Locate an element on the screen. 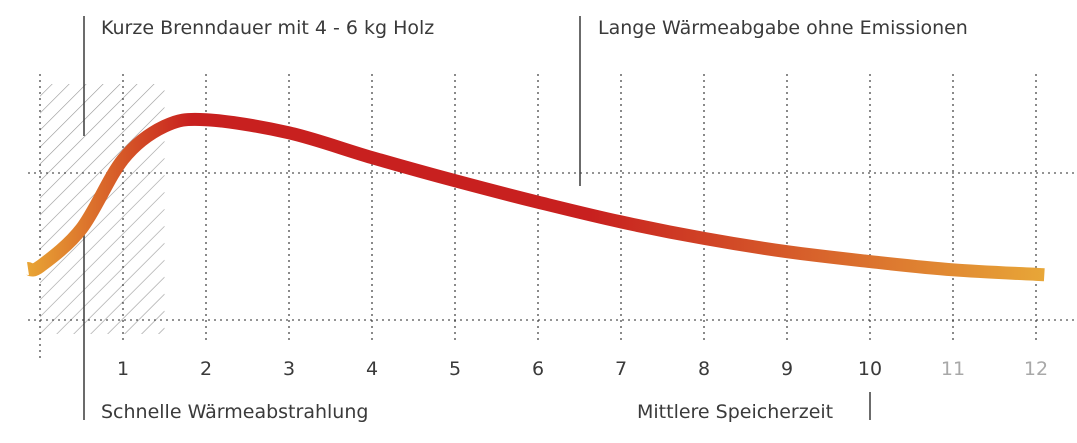  x-tick-label: 8 is located at coordinates (704, 369).